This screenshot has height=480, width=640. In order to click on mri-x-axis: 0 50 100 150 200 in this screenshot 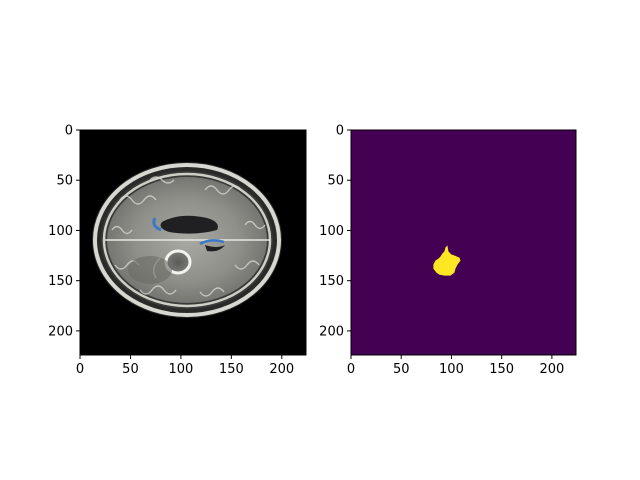, I will do `click(185, 366)`.